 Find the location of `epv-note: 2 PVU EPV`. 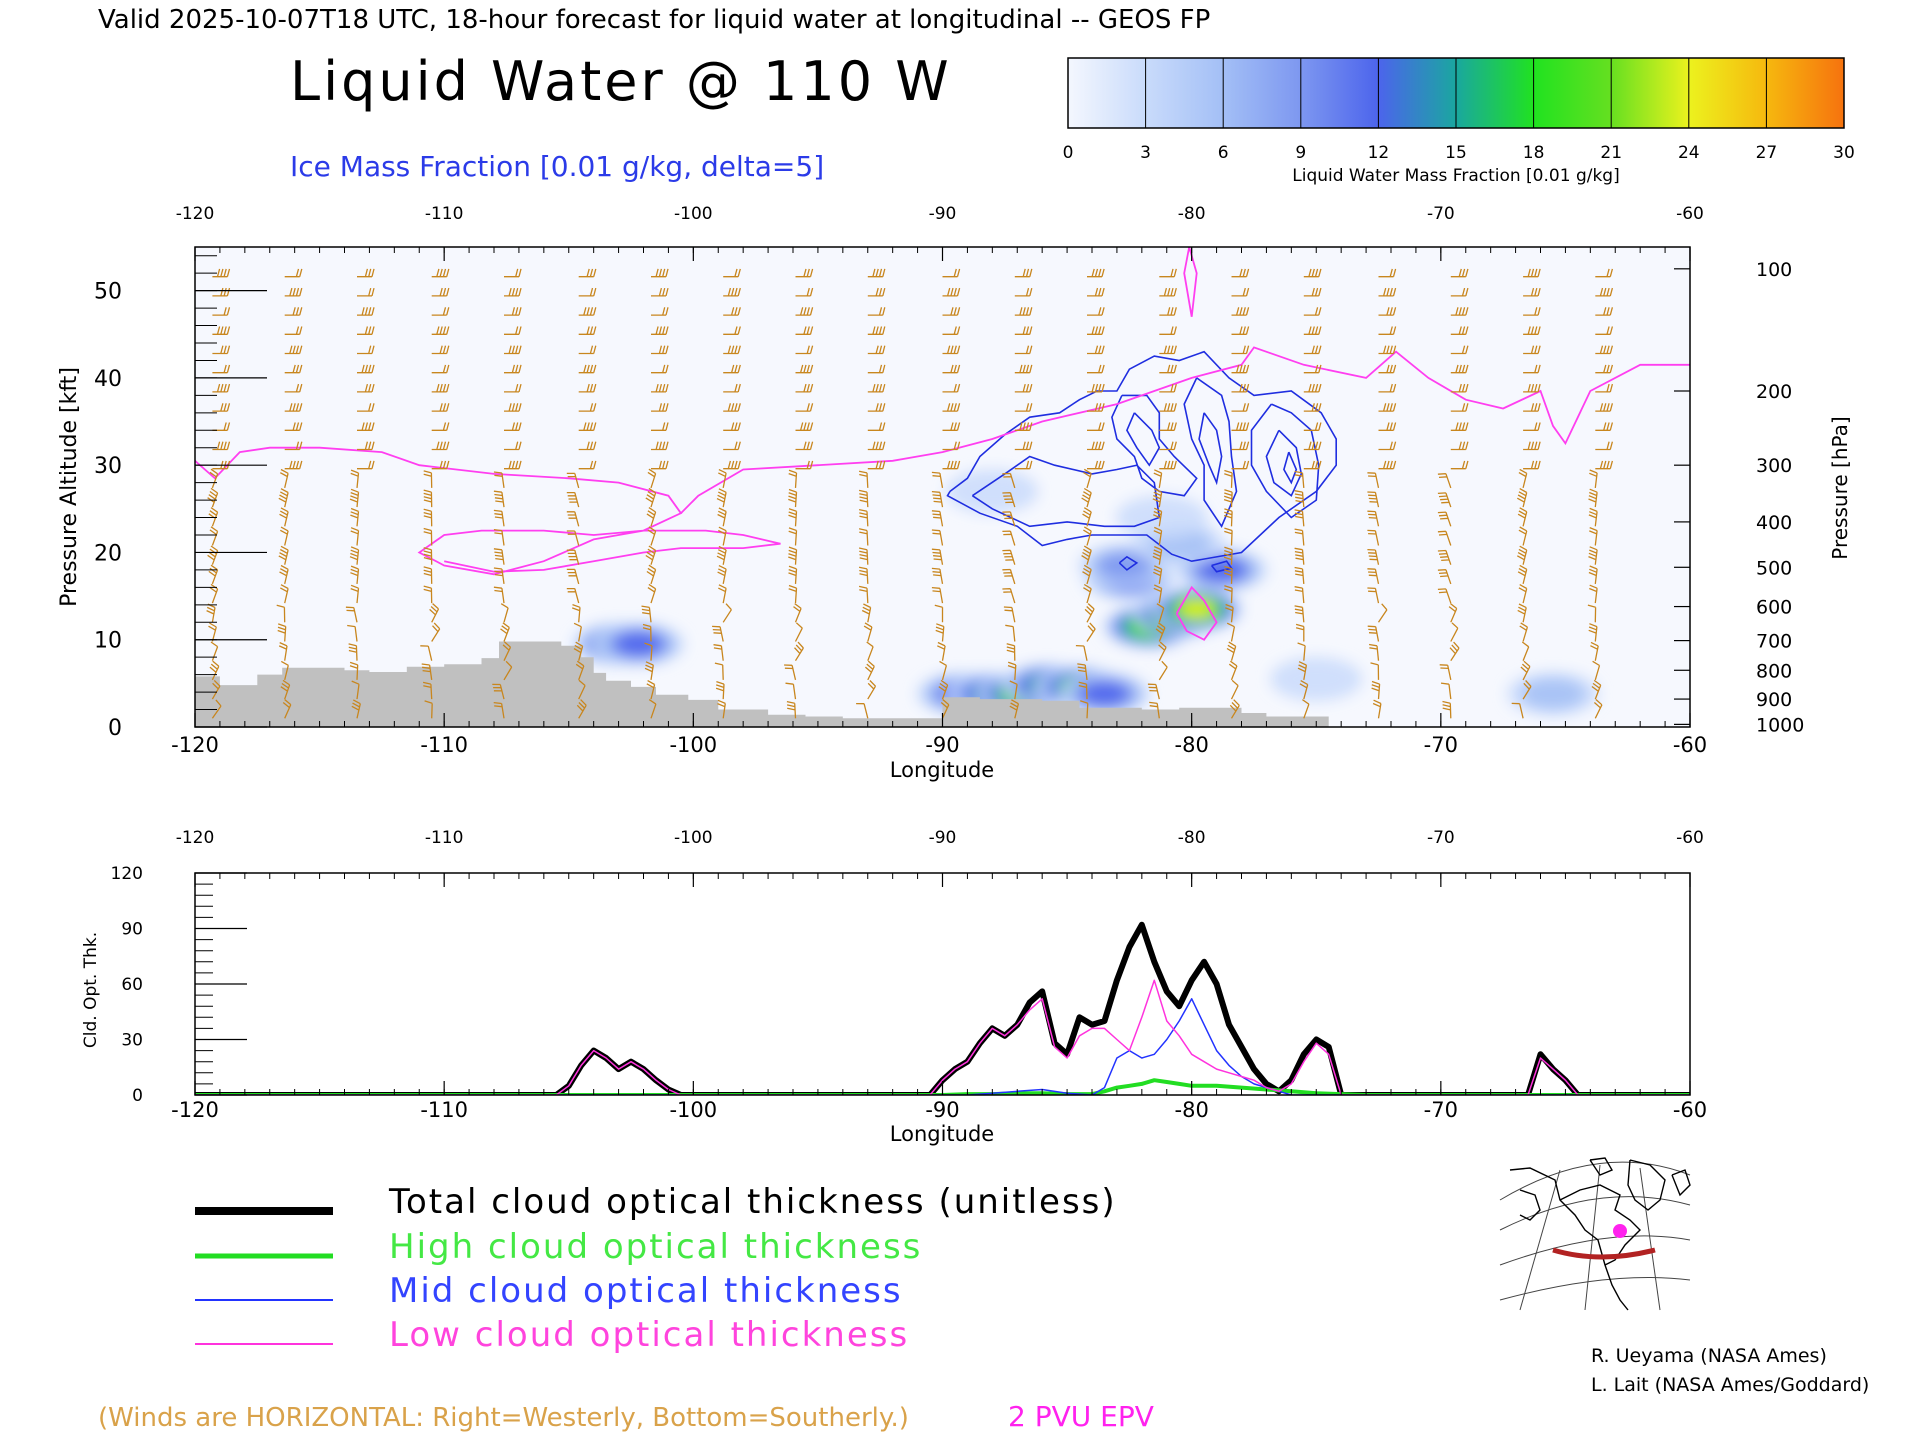

epv-note: 2 PVU EPV is located at coordinates (1081, 1416).